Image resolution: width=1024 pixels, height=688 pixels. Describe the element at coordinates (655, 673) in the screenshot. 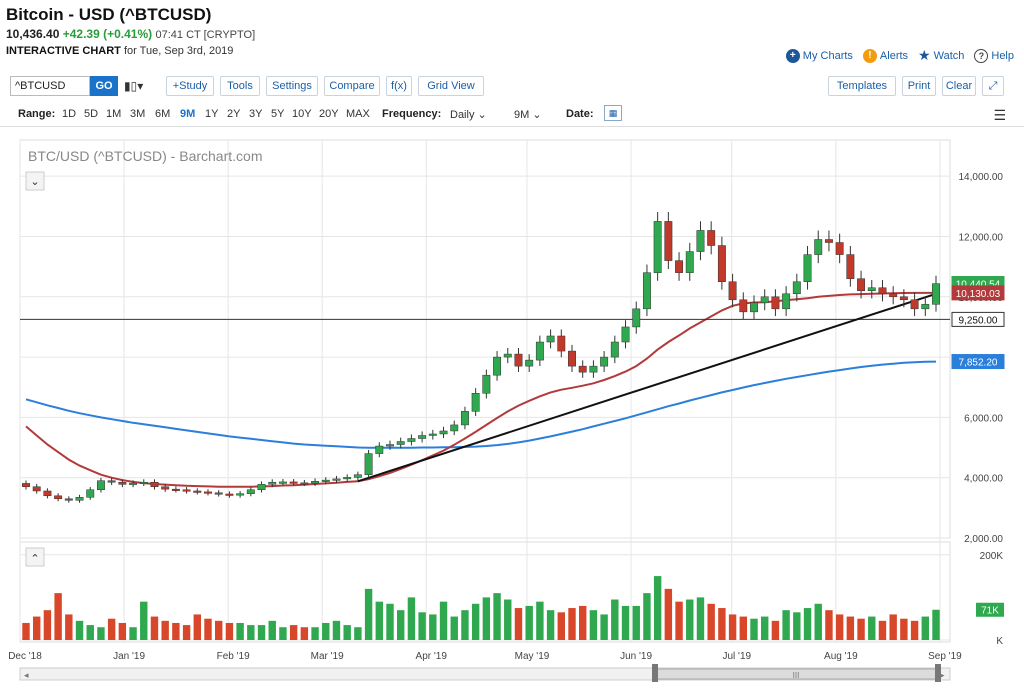

I see `scrollbar-left-handle` at that location.